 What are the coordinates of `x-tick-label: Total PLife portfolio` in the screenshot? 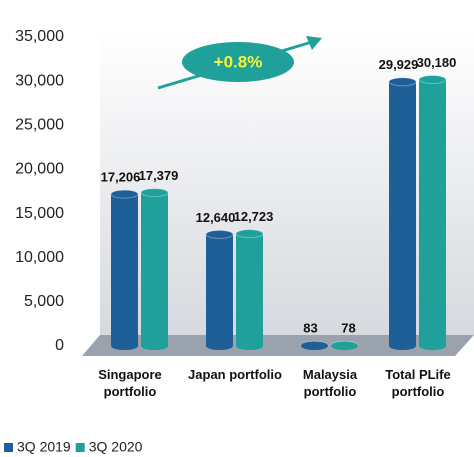 It's located at (418, 383).